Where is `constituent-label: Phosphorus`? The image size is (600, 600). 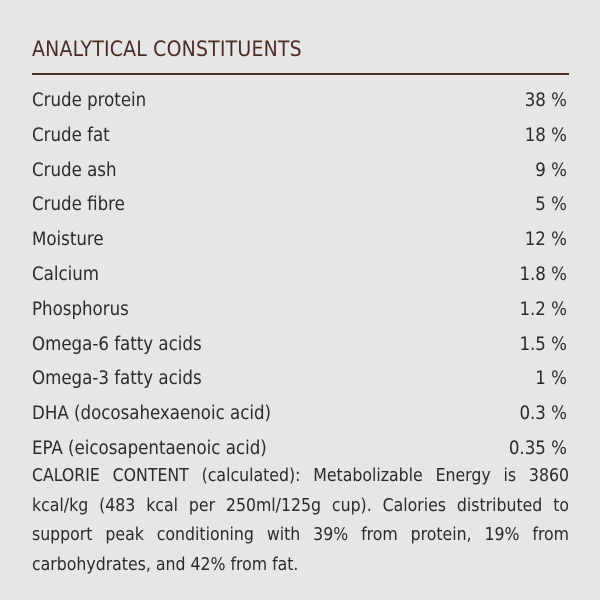
constituent-label: Phosphorus is located at coordinates (80, 309).